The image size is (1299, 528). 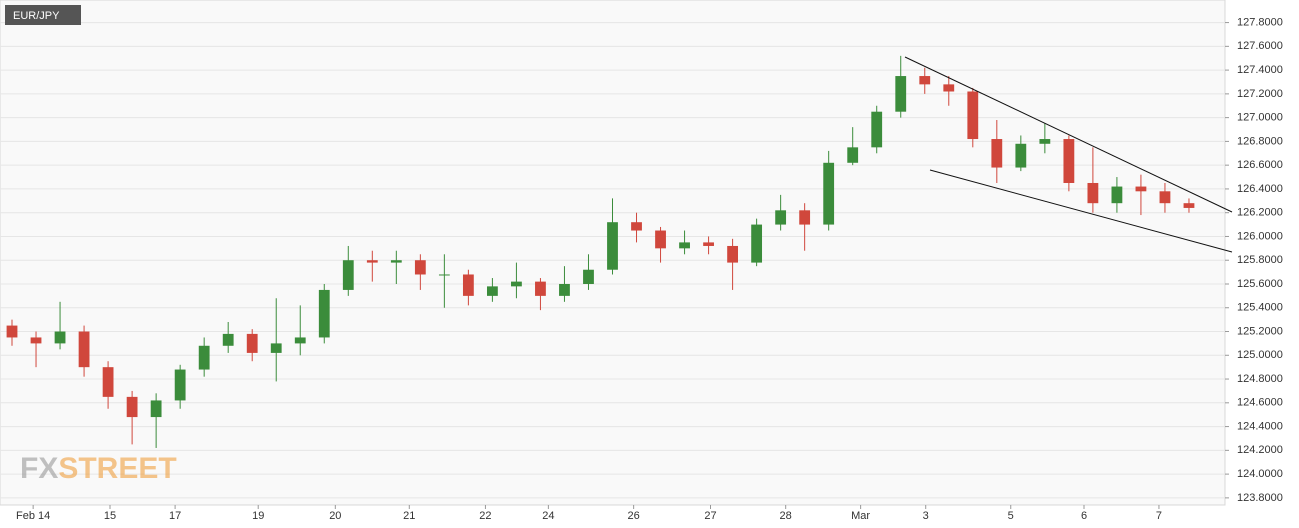 I want to click on x-tick-label: 17, so click(x=175, y=516).